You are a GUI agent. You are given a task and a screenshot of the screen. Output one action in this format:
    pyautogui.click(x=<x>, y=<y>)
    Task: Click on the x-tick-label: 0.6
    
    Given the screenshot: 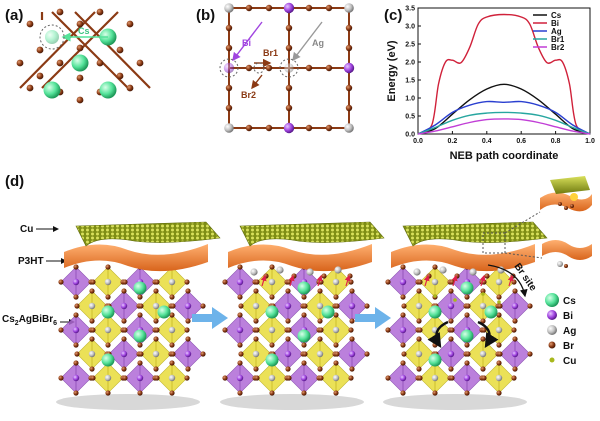 What is the action you would take?
    pyautogui.click(x=521, y=141)
    